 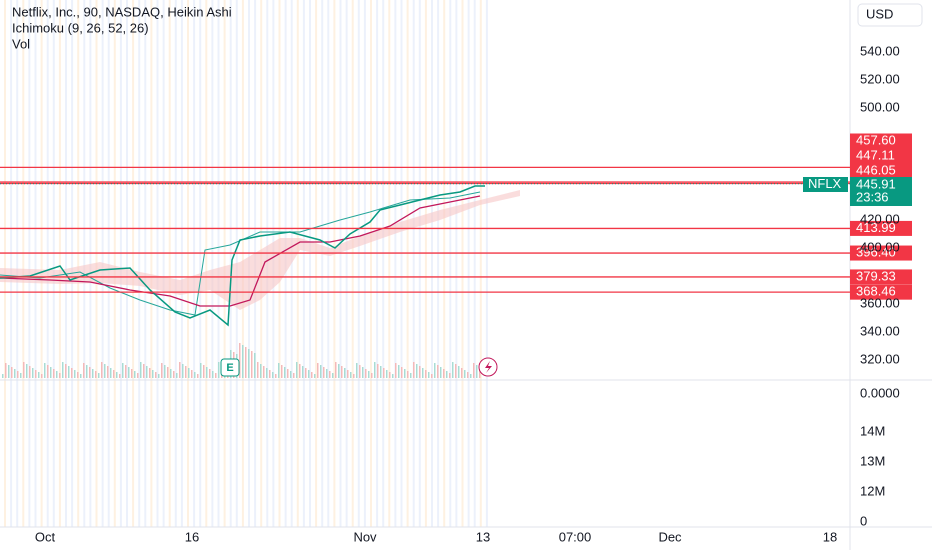 What do you see at coordinates (875, 154) in the screenshot?
I see `level-label: 447.11` at bounding box center [875, 154].